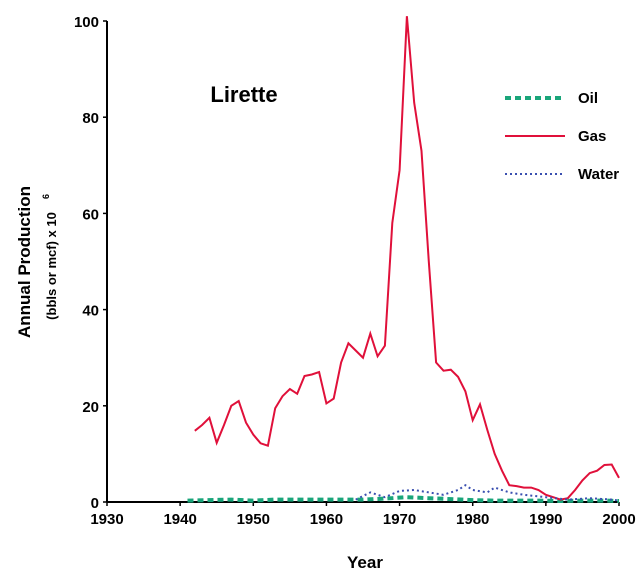 This screenshot has width=644, height=584. Describe the element at coordinates (472, 519) in the screenshot. I see `x-tick-label: 1980` at that location.